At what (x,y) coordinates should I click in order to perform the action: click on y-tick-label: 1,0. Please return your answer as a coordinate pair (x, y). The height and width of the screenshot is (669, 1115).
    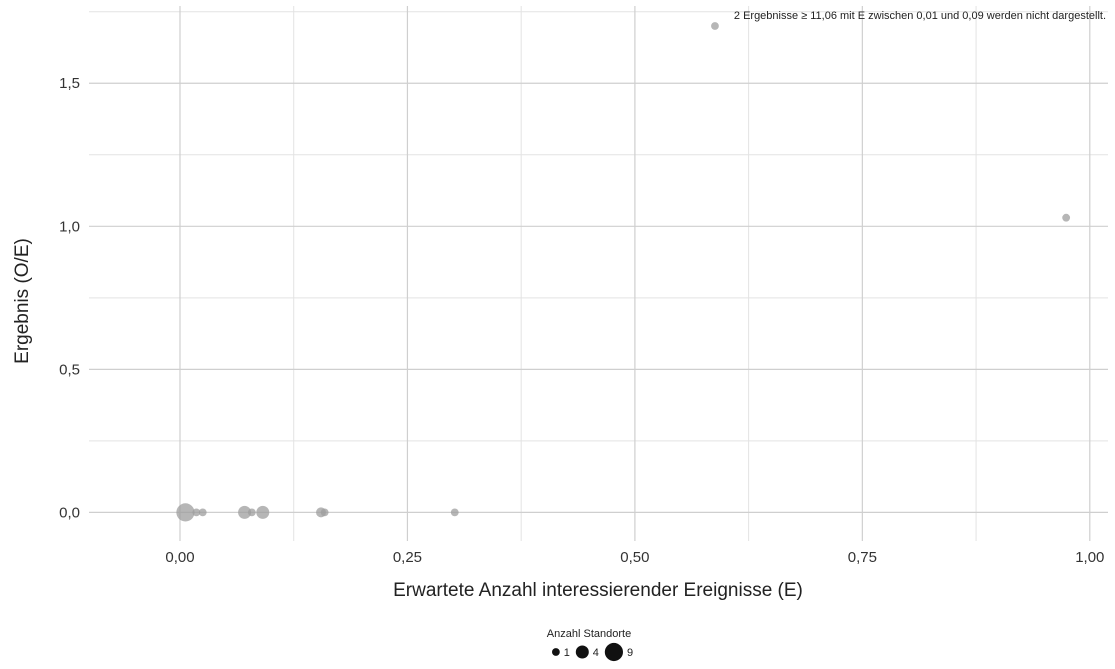
    Looking at the image, I should click on (69, 226).